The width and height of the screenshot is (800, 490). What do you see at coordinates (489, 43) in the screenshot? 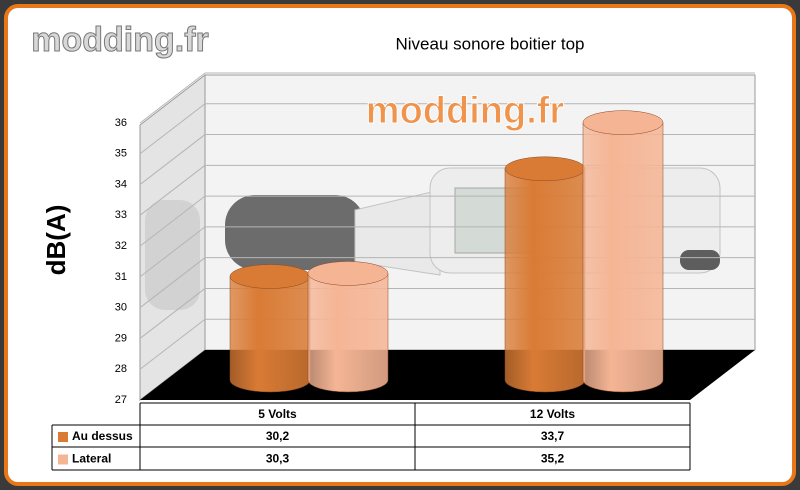
I see `chart-title: Niveau sonore boitier top` at bounding box center [489, 43].